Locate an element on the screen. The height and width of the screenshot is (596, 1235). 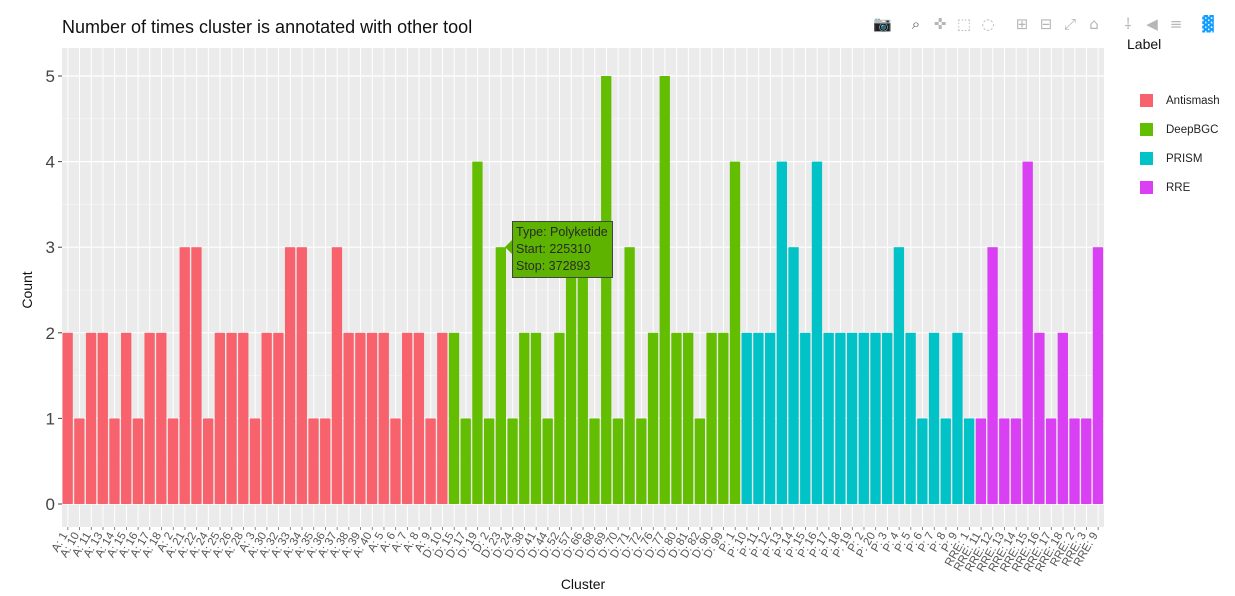
zoom-icon: ⌕ is located at coordinates (916, 24).